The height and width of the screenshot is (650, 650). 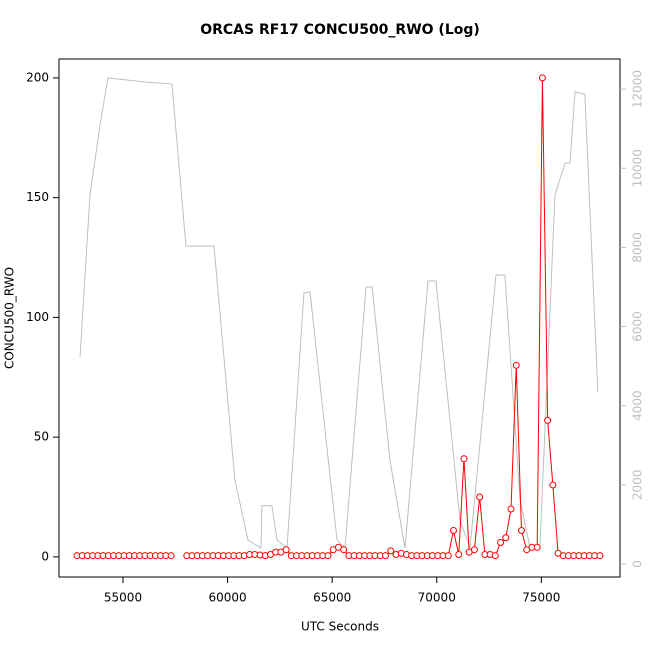 What do you see at coordinates (638, 405) in the screenshot?
I see `y2-tick-label: 4000` at bounding box center [638, 405].